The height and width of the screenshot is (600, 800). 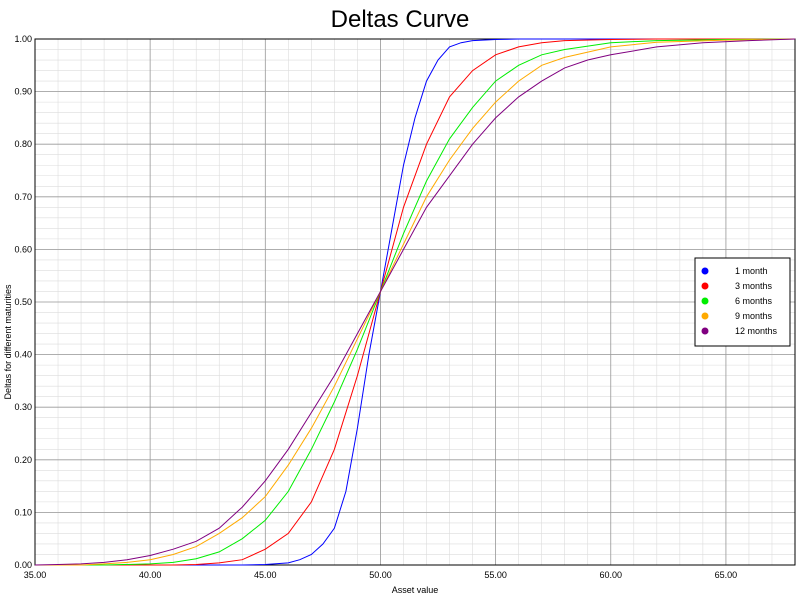 I want to click on y-tick-label: 0.80, so click(x=23, y=144).